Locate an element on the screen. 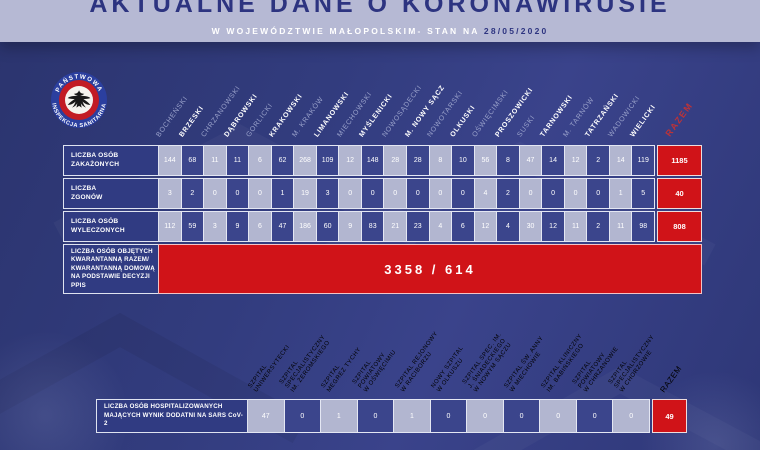  county-data-total-cell: 40 is located at coordinates (679, 193).